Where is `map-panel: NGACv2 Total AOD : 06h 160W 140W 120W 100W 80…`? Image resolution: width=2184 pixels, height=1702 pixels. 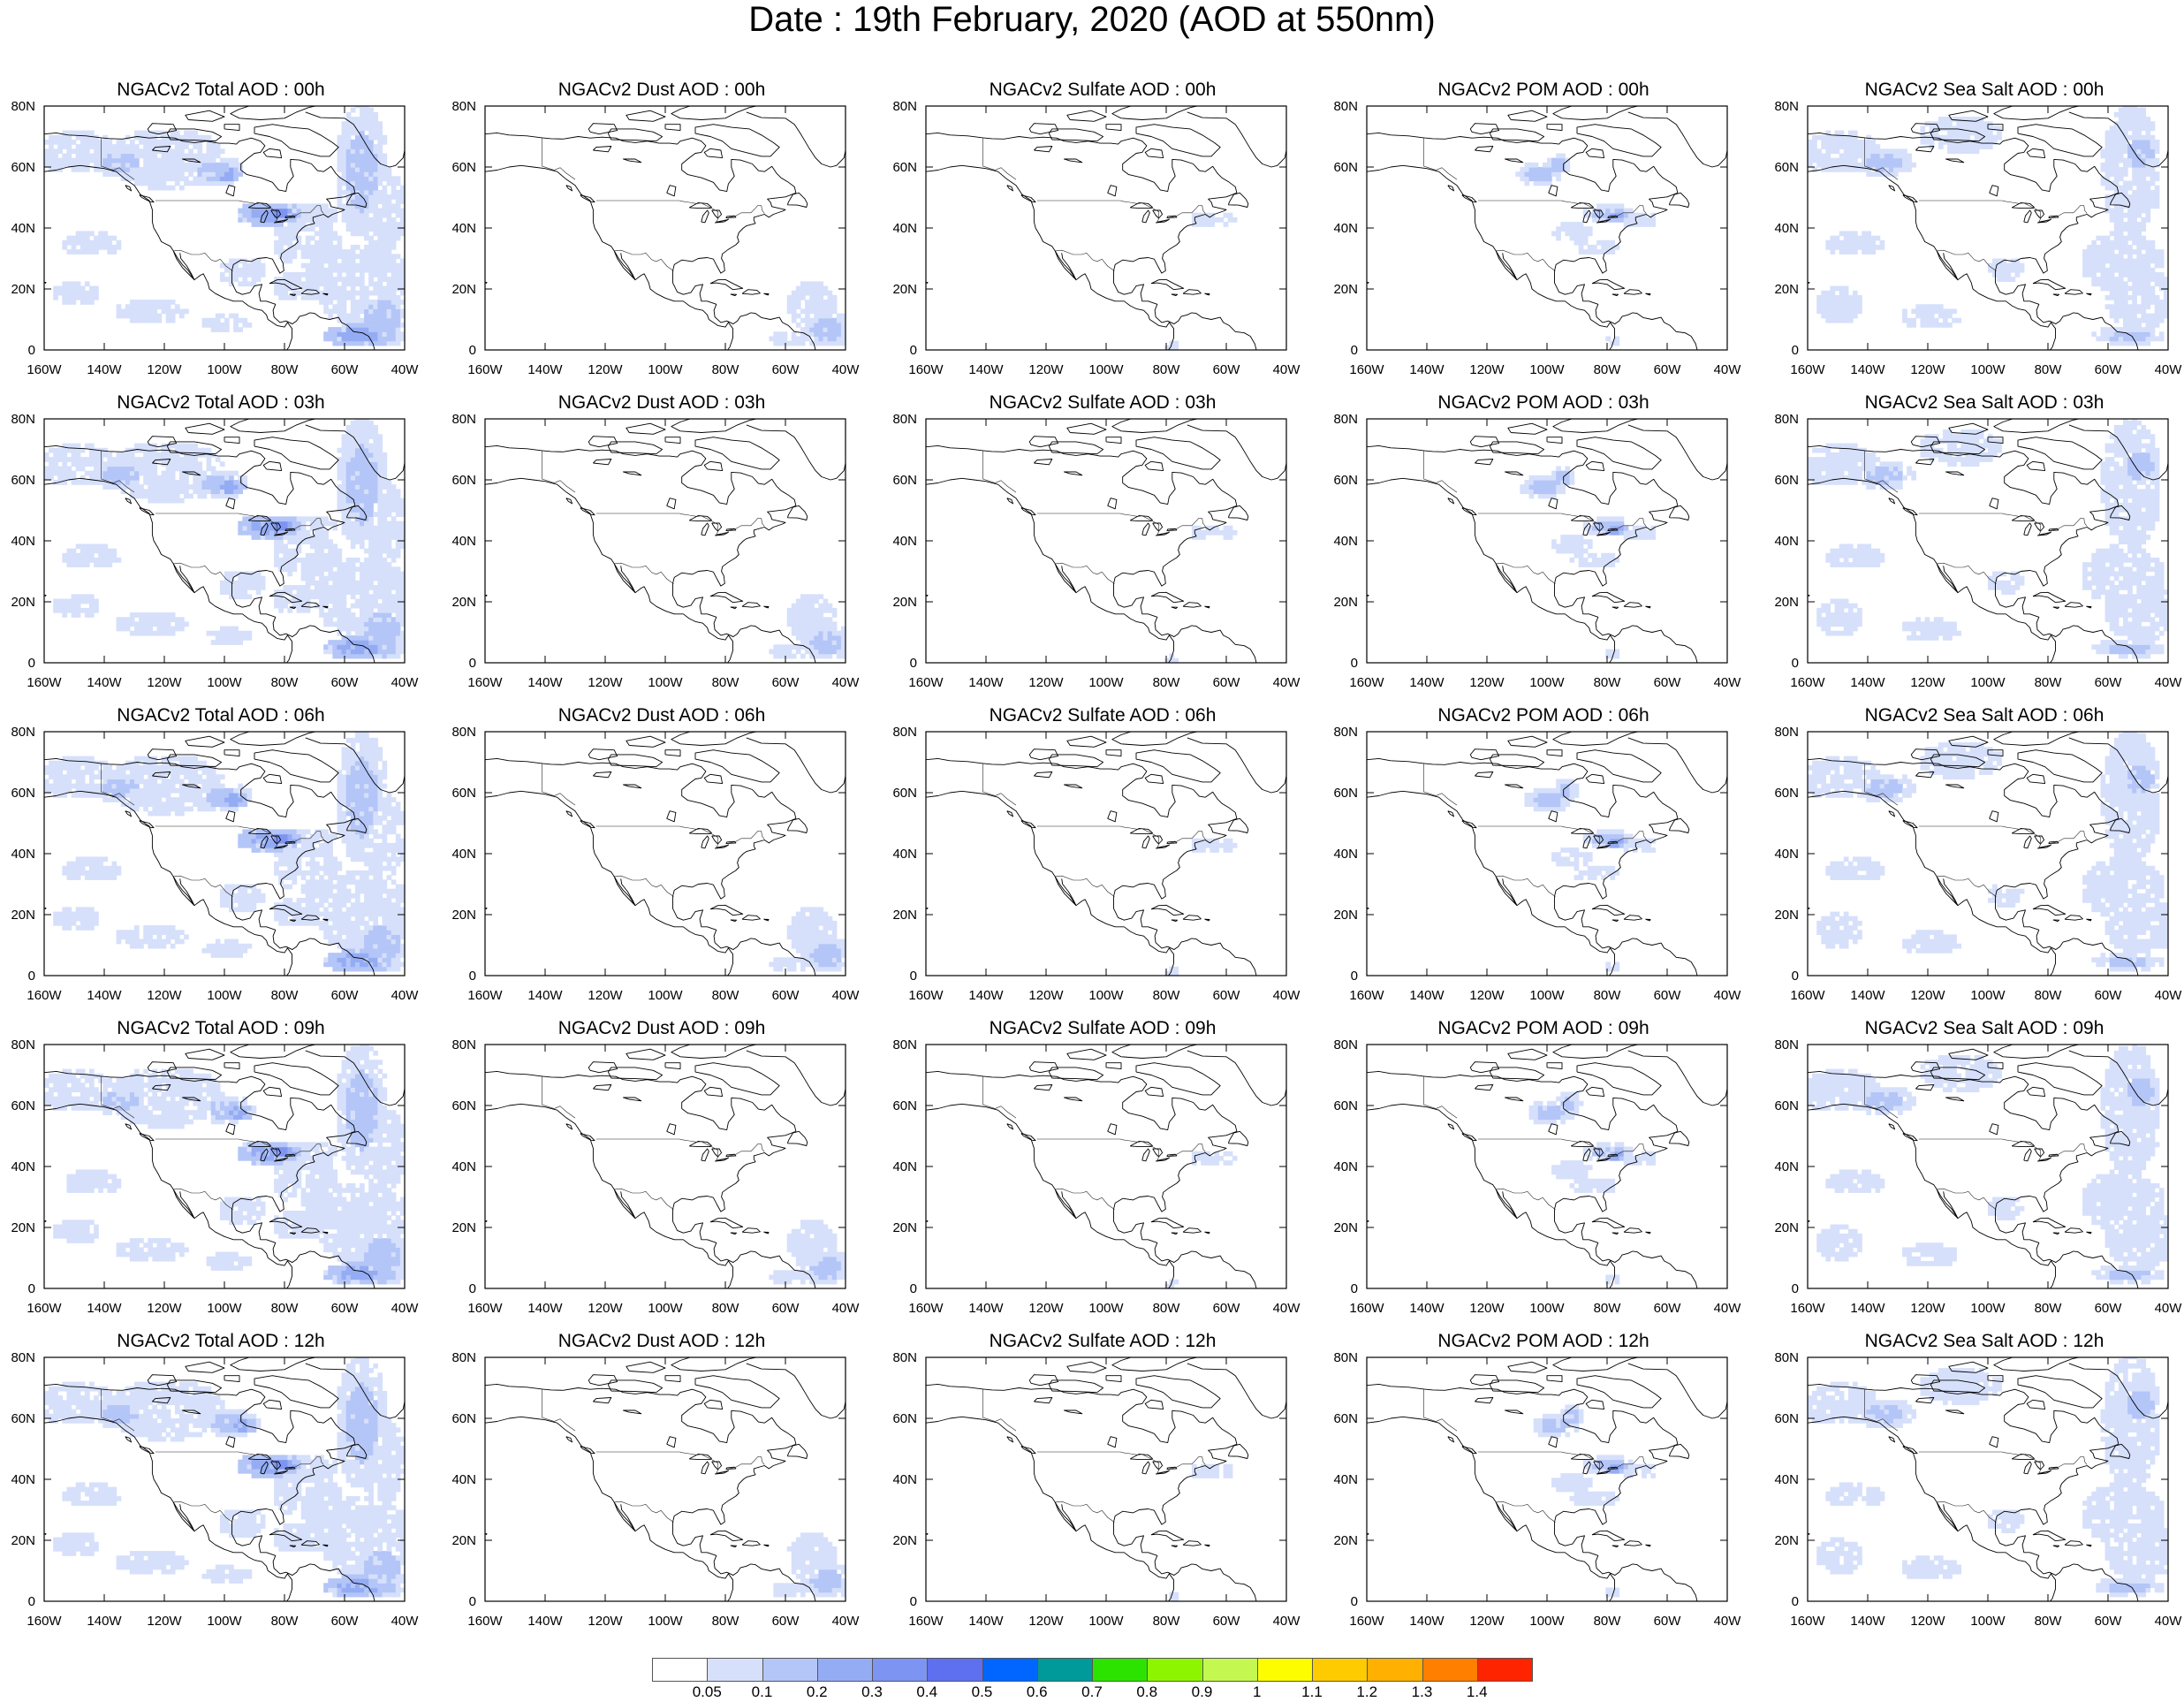
map-panel: NGACv2 Total AOD : 06h 160W 140W 120W 100W 80… is located at coordinates (249, 875).